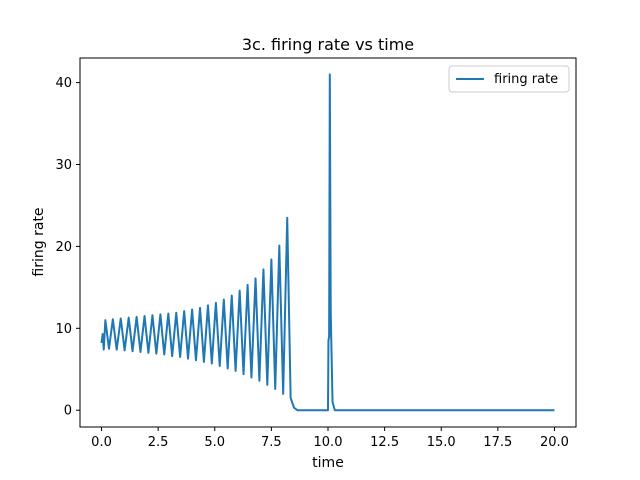 The image size is (640, 480). I want to click on x-tick-label: 20.0, so click(554, 442).